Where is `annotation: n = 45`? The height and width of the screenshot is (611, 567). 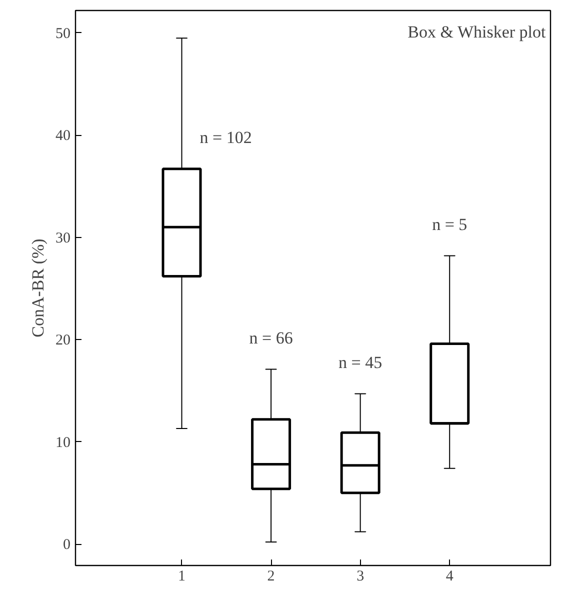 annotation: n = 45 is located at coordinates (360, 362).